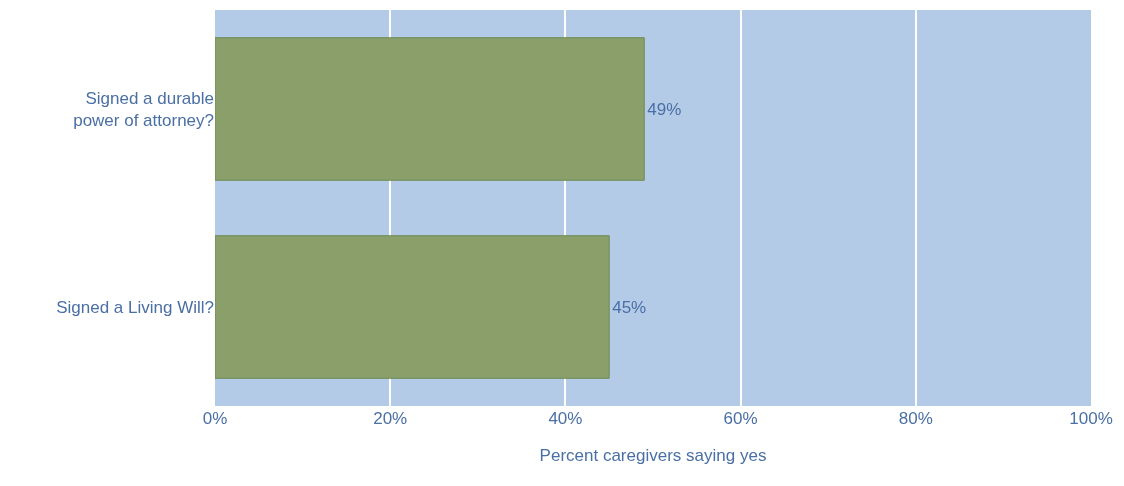 The width and height of the screenshot is (1124, 486). What do you see at coordinates (740, 418) in the screenshot?
I see `x-tick-label: 60%` at bounding box center [740, 418].